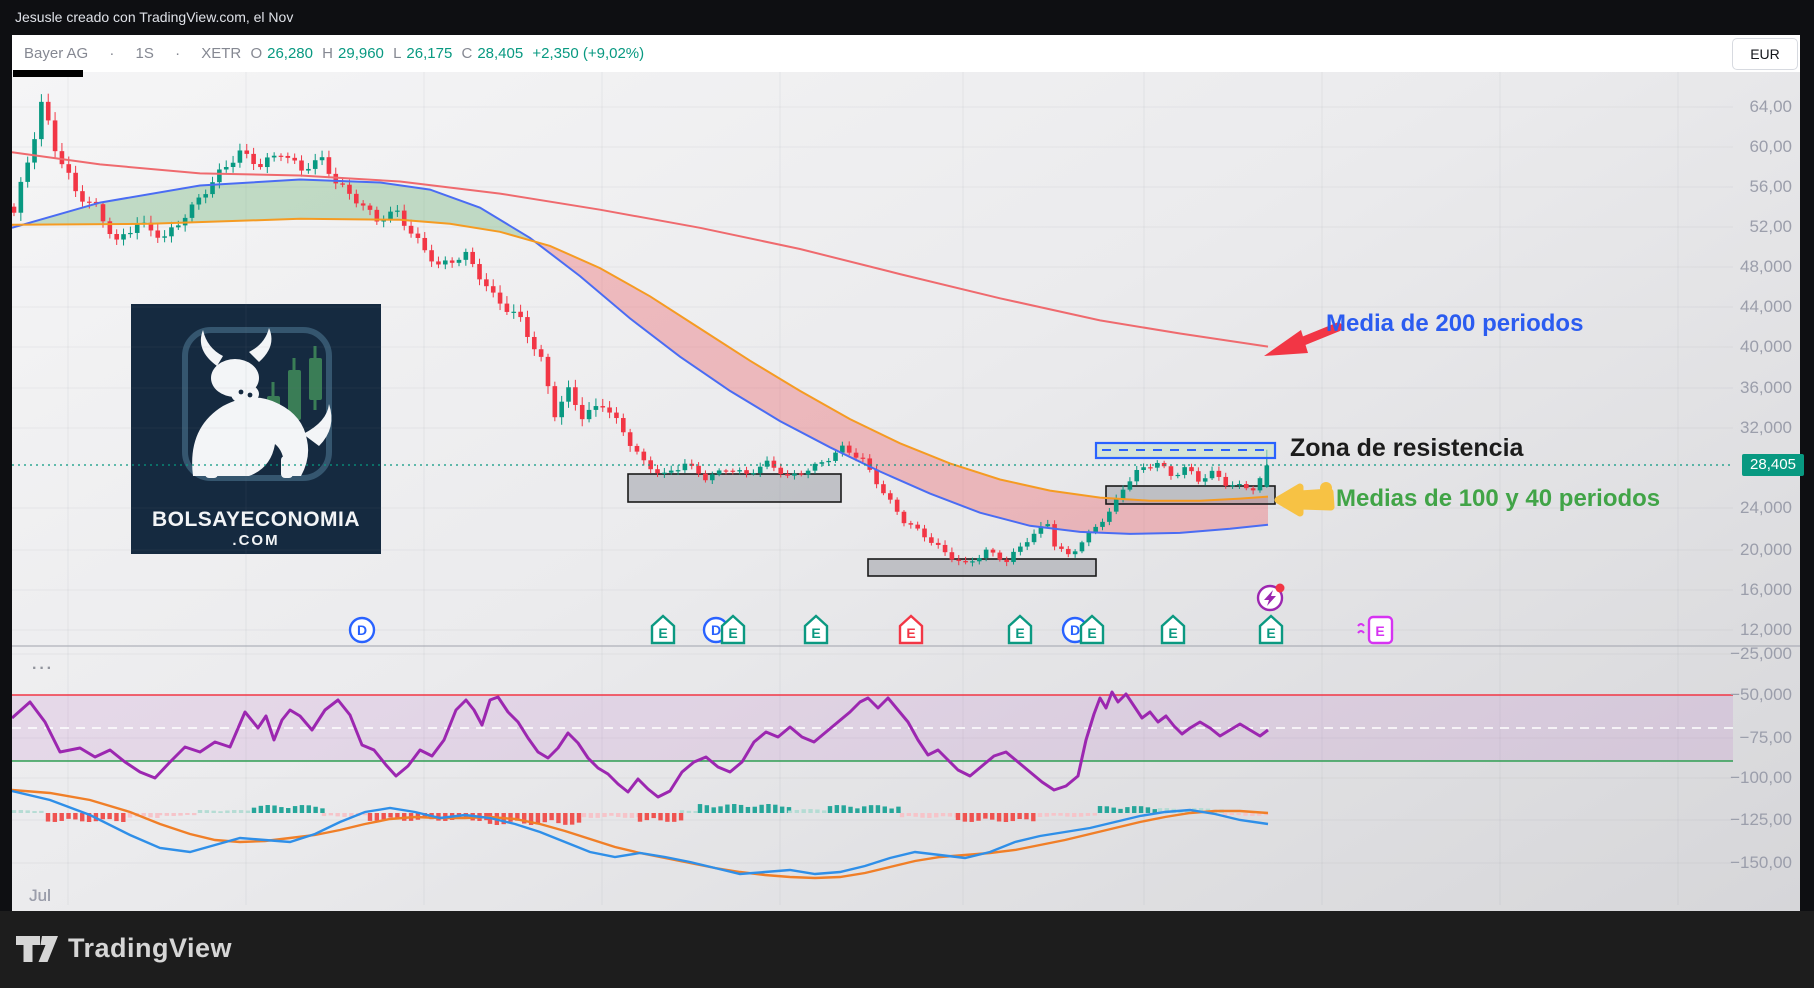 The width and height of the screenshot is (1814, 988). I want to click on price-tick-label: −100,00, so click(1761, 777).